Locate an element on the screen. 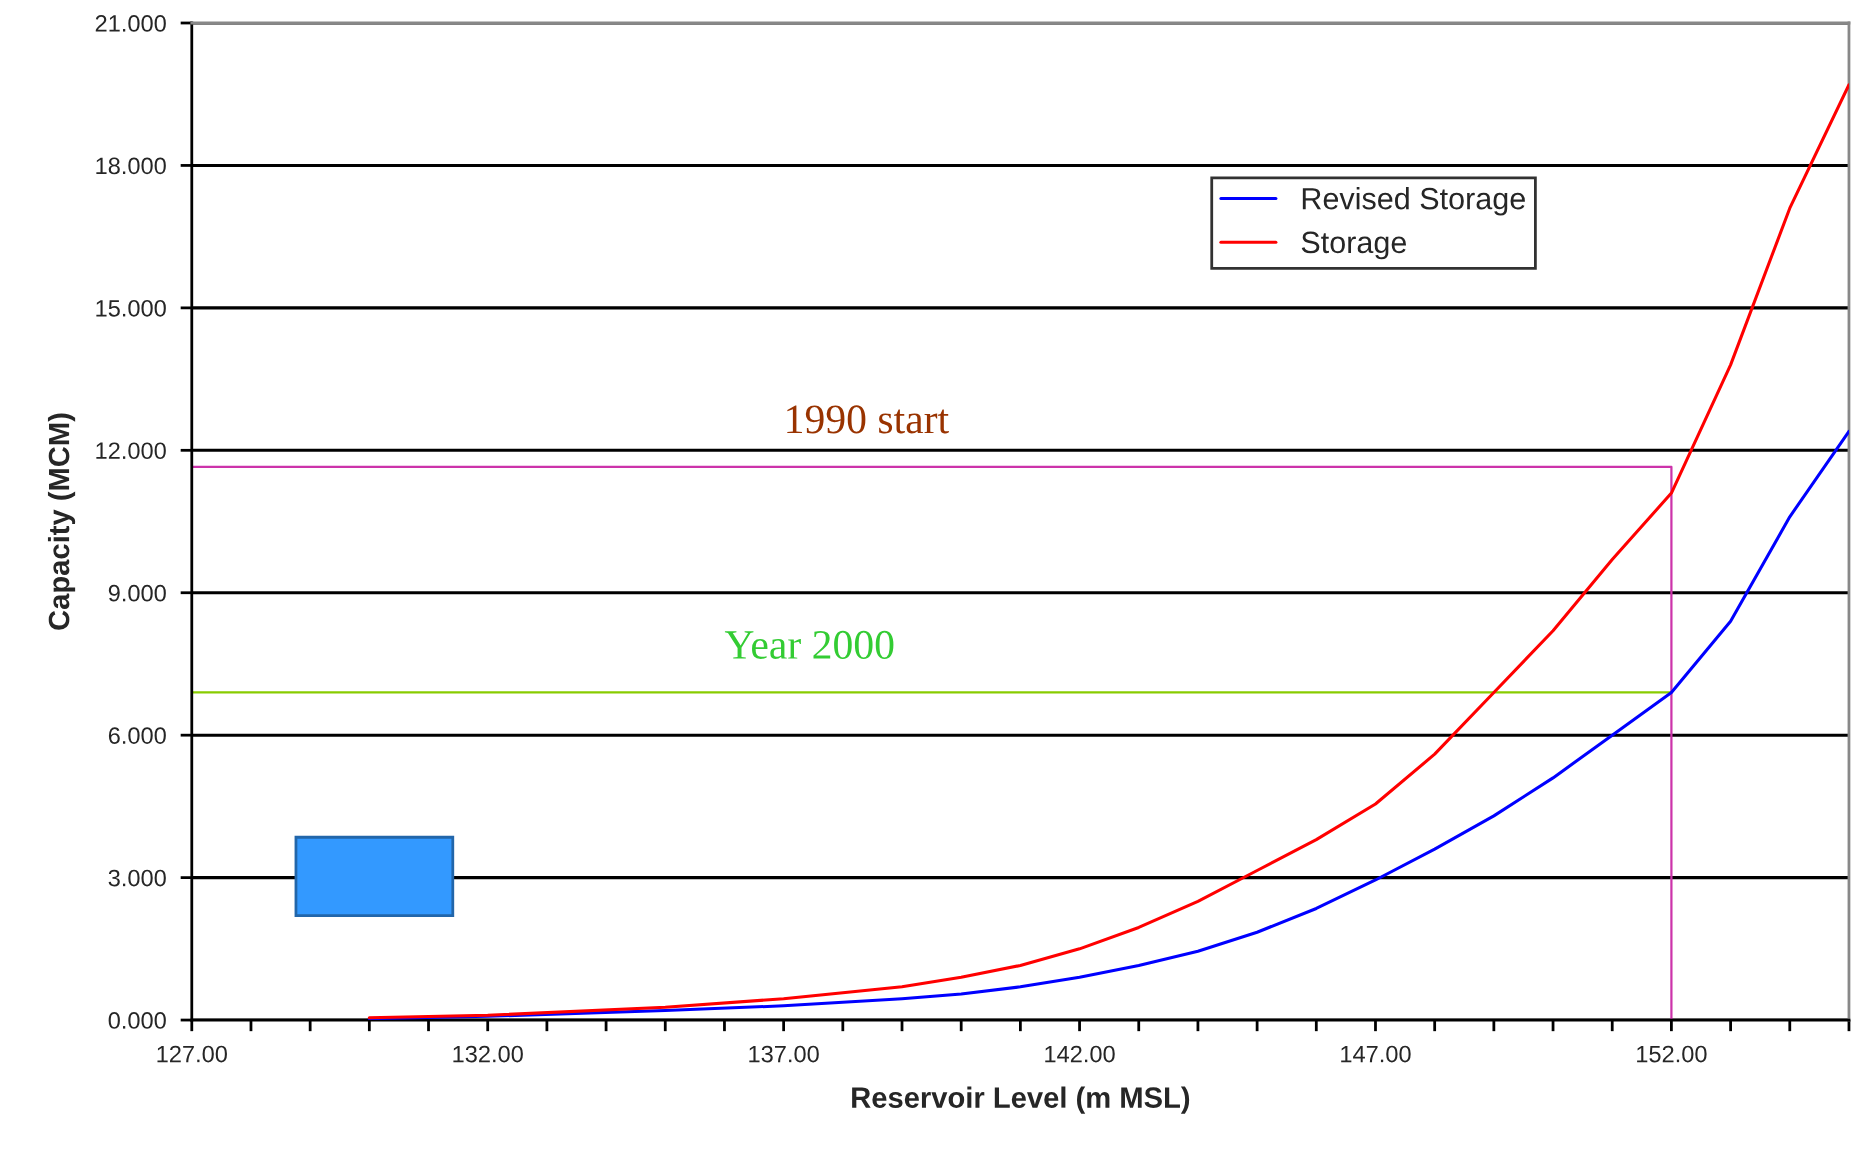 This screenshot has height=1150, width=1862. y-tick-label: 21.000 is located at coordinates (130, 23).